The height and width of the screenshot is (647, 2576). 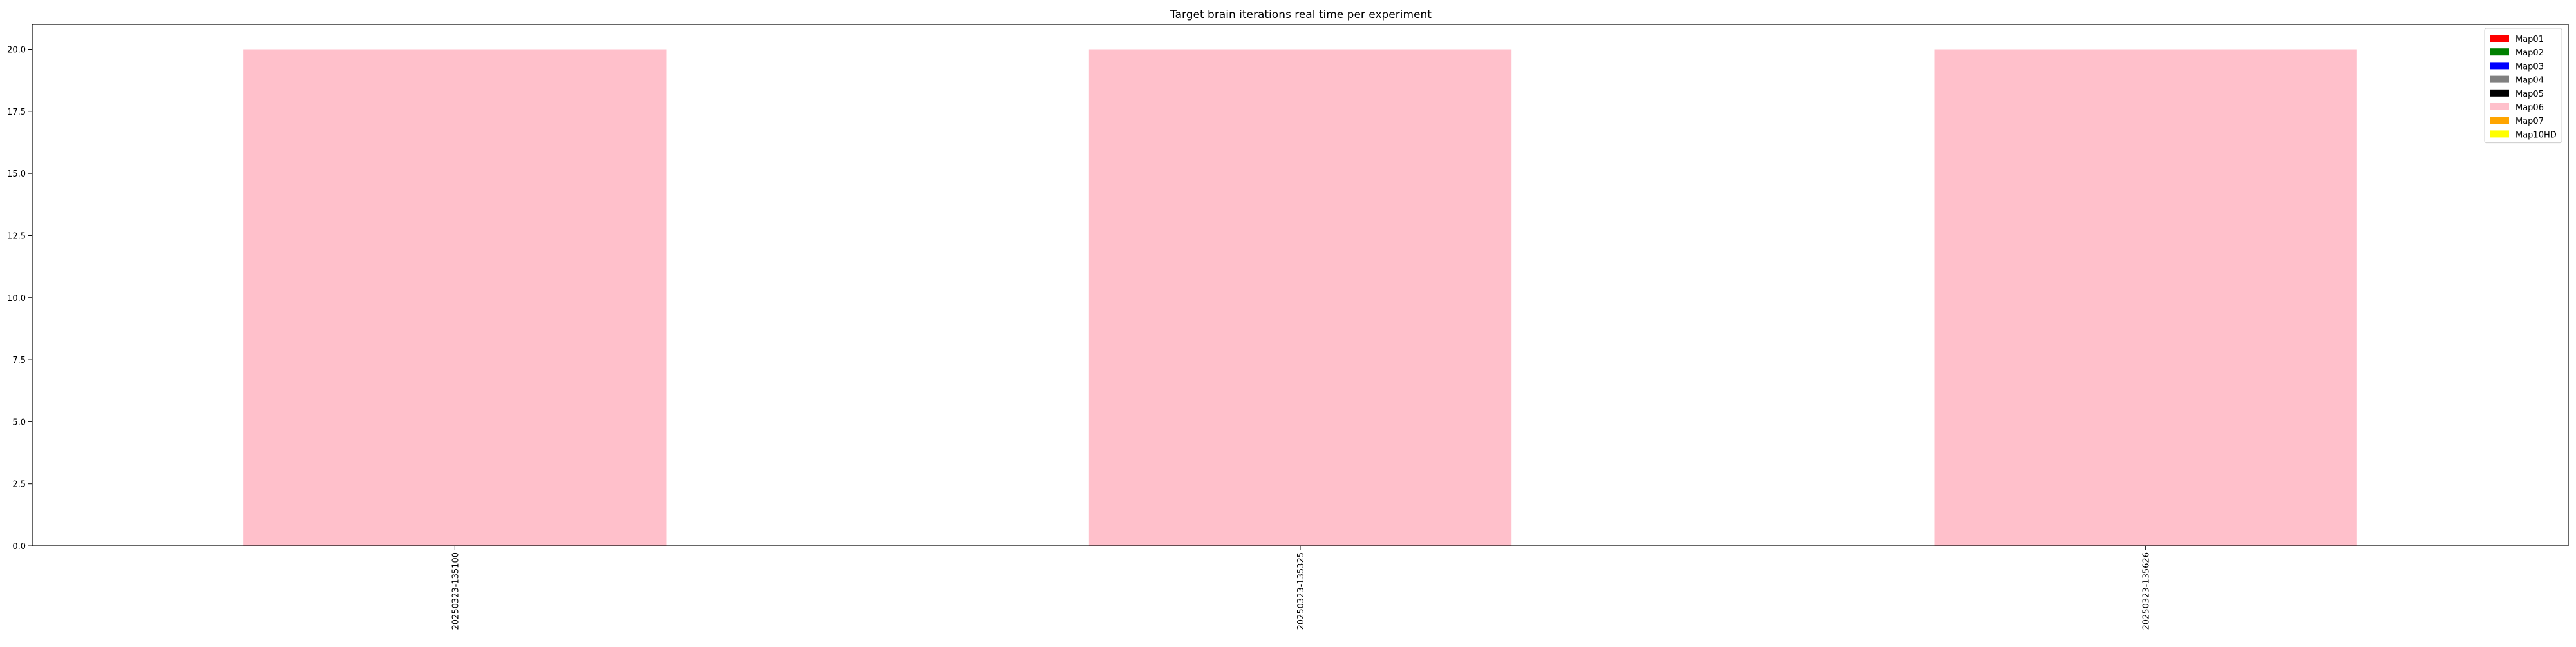 What do you see at coordinates (2536, 135) in the screenshot?
I see `legend-label-map10hd: Map10HD` at bounding box center [2536, 135].